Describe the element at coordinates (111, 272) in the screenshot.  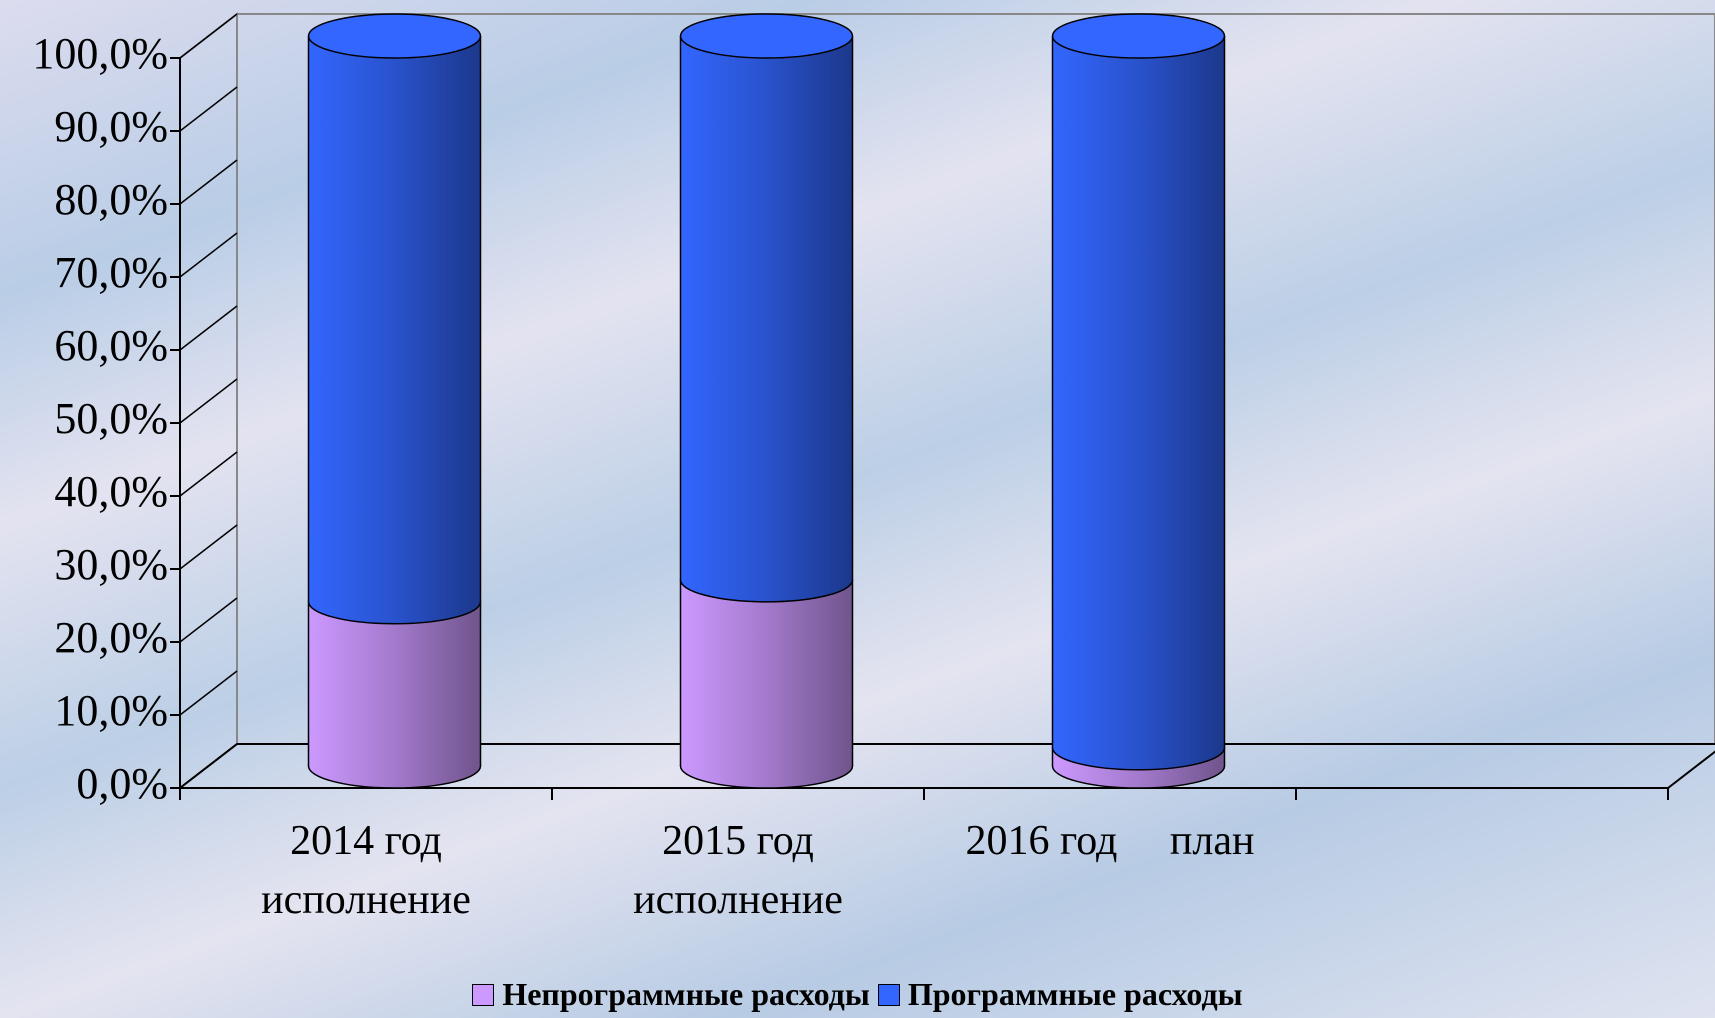
I see `y-tick-label: 70,0%` at that location.